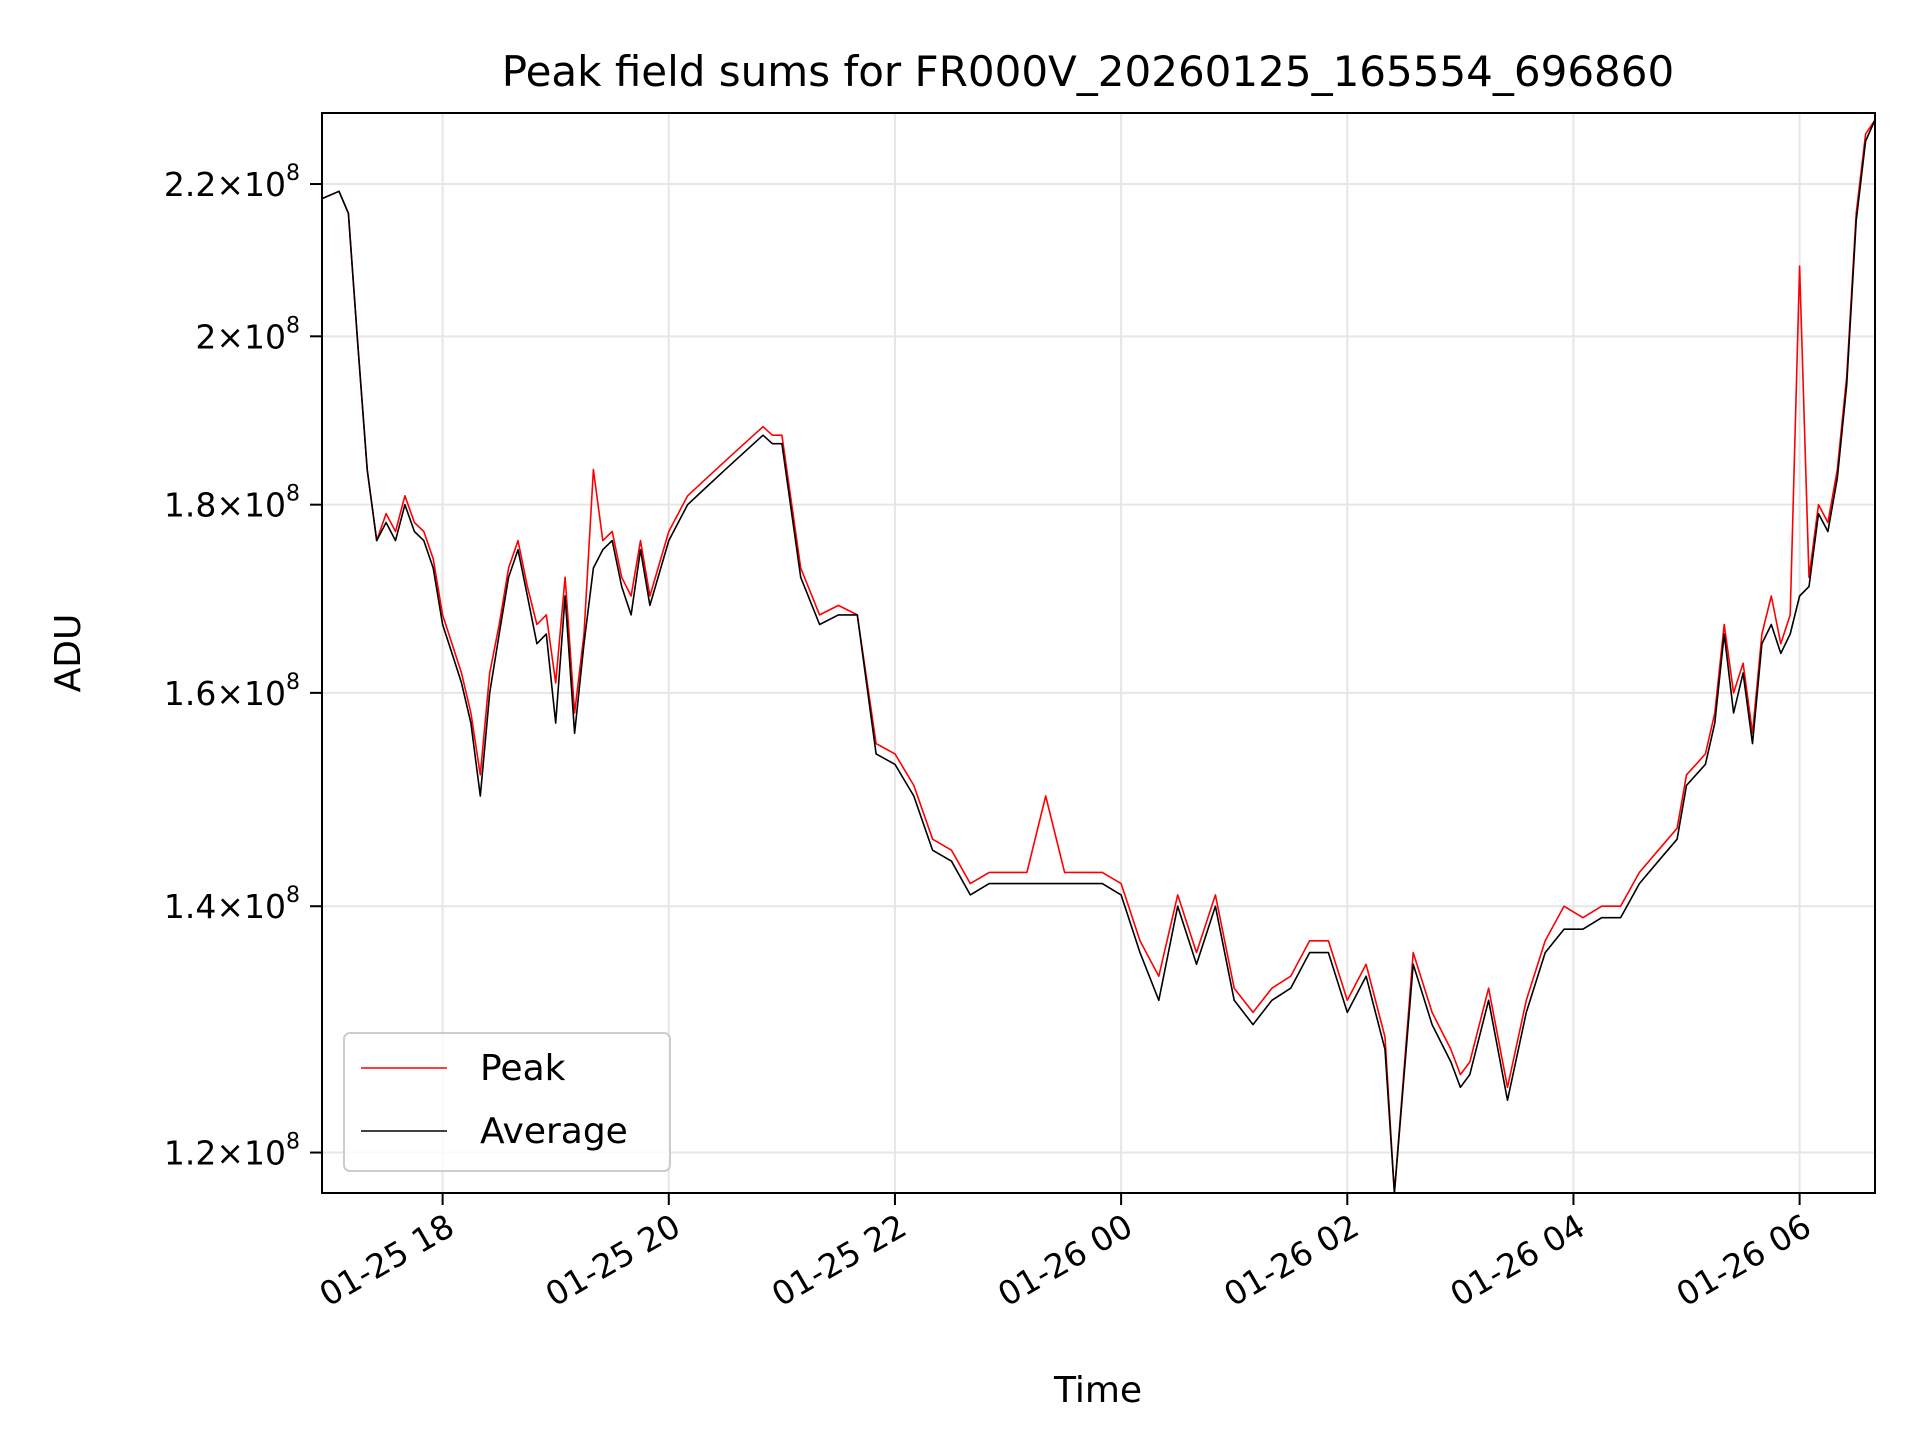 The image size is (1920, 1440). Describe the element at coordinates (247, 334) in the screenshot. I see `y-tick-label: 2×10⁸` at that location.